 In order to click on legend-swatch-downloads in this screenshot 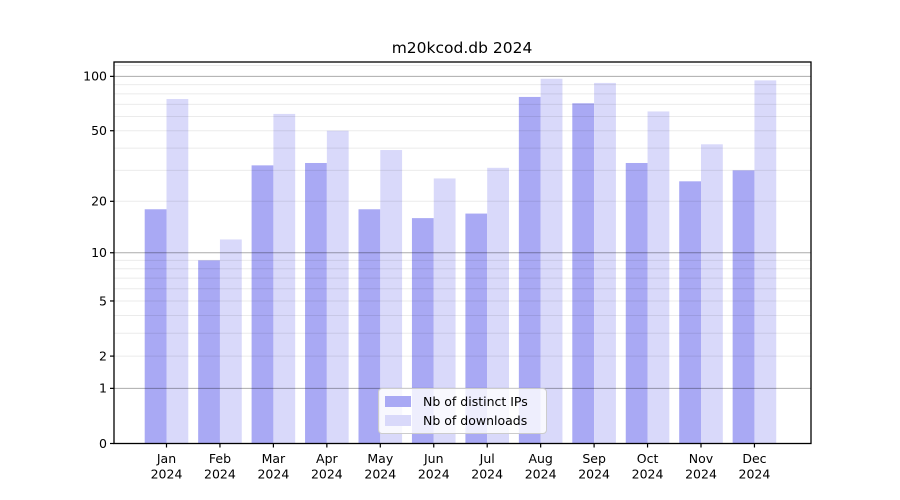, I will do `click(398, 420)`.